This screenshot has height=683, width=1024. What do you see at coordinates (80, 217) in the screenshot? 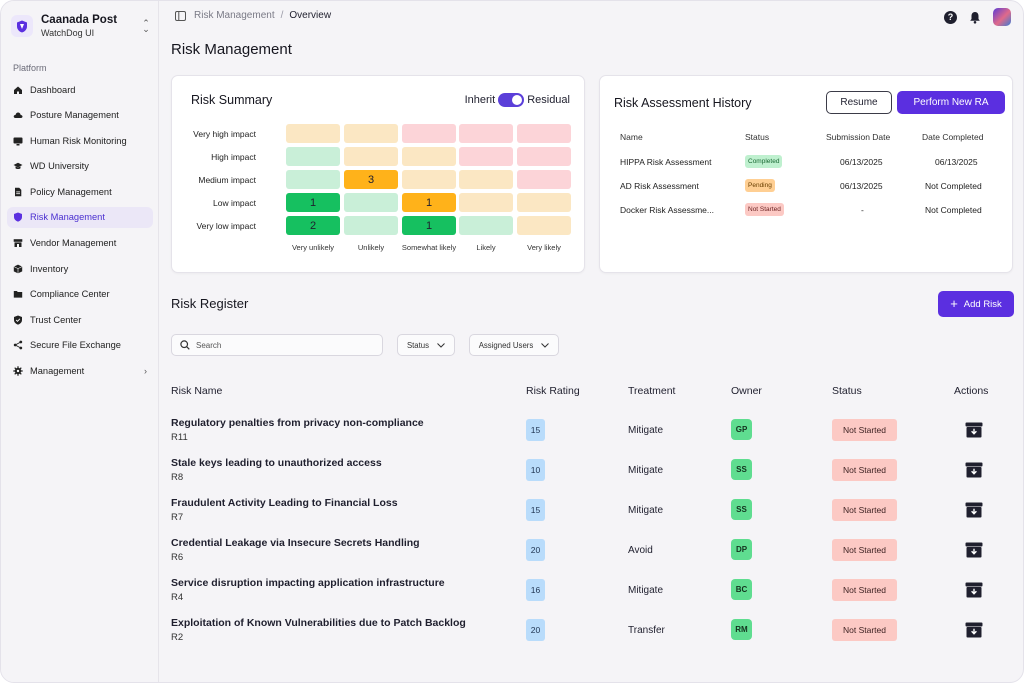
I see `sidebar-item-risk-management: Risk Management` at bounding box center [80, 217].